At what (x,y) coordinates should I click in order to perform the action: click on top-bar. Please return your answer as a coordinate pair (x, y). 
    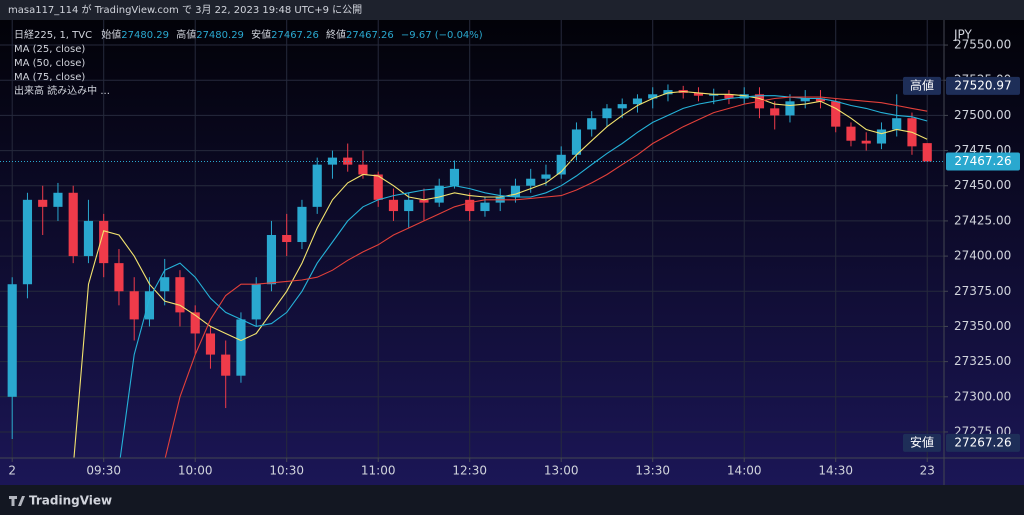
    Looking at the image, I should click on (512, 10).